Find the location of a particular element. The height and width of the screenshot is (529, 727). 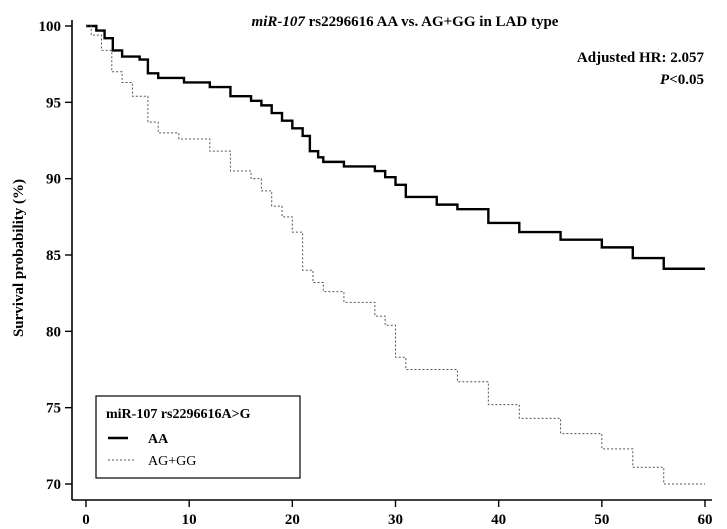

y-axis-label: Survival probability (%) is located at coordinates (19, 258).